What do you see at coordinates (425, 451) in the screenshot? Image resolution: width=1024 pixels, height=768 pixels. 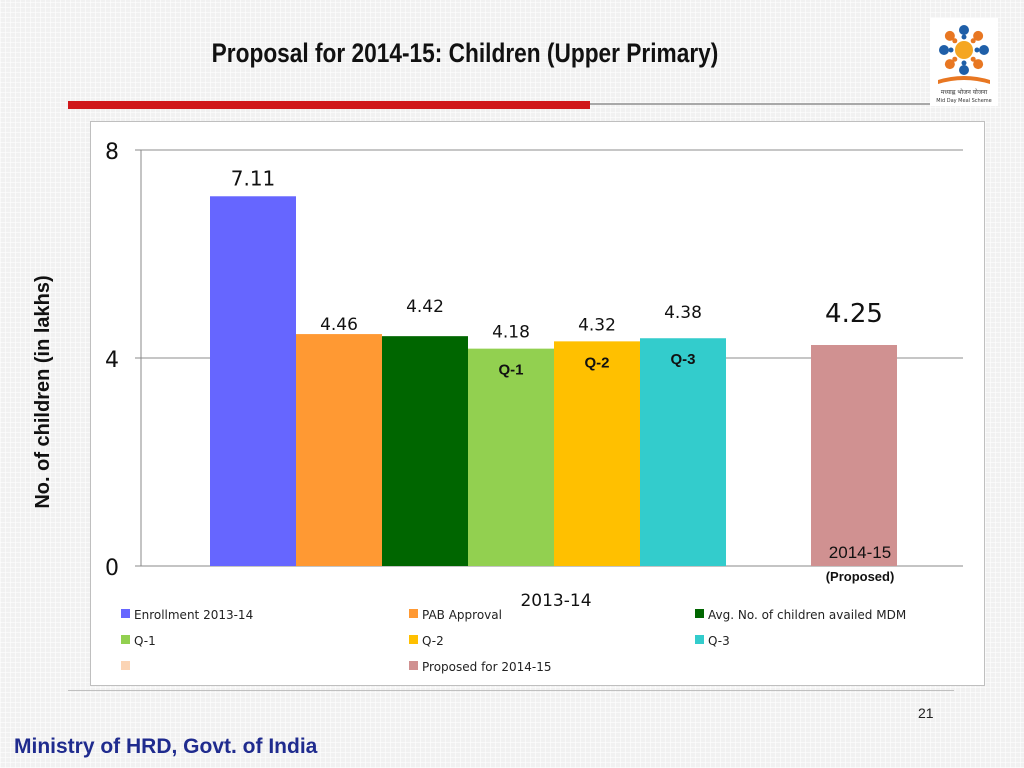 I see `bar-avg-no-of-children-availed-mdm` at bounding box center [425, 451].